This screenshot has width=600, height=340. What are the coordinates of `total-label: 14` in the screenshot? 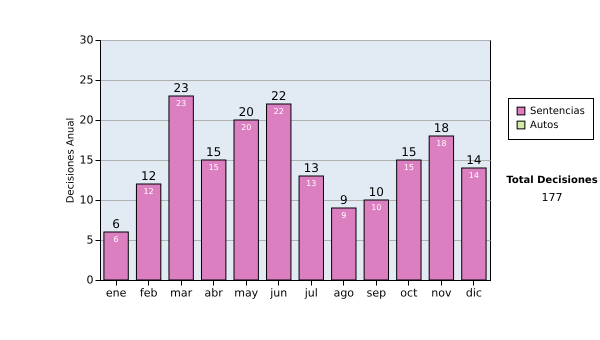 It's located at (474, 160).